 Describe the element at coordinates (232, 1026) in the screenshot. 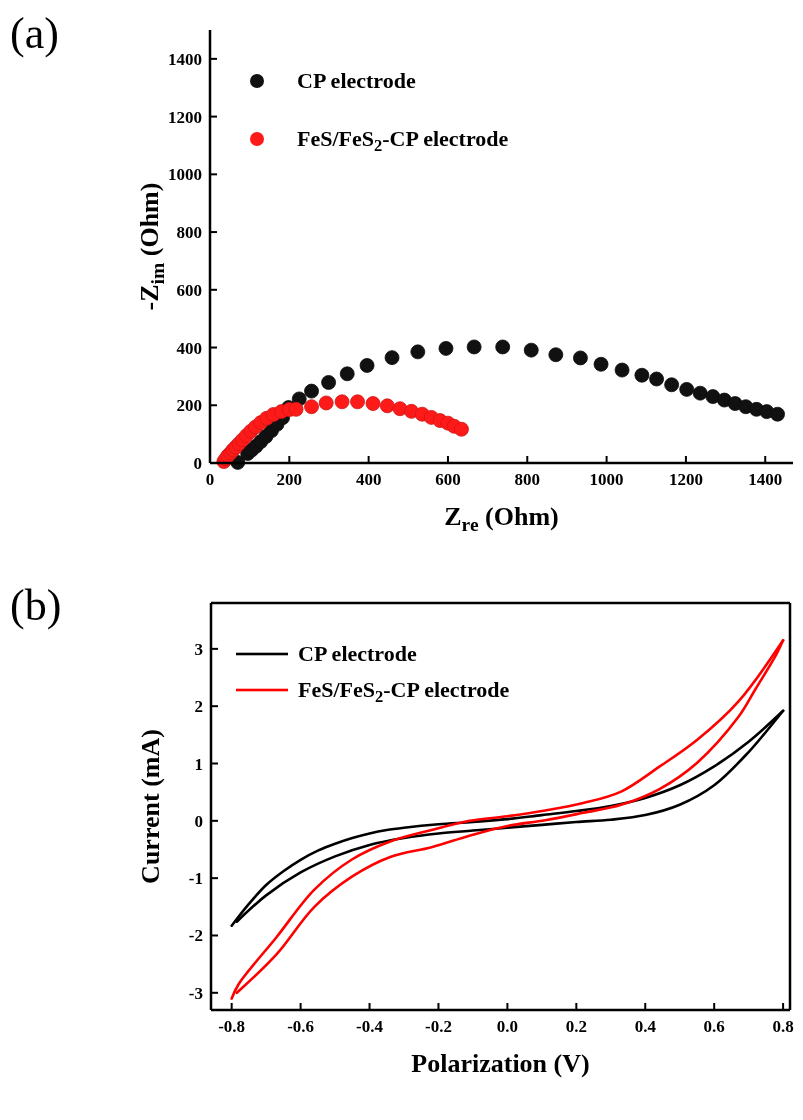

I see `x-tick-label: -0.8` at that location.